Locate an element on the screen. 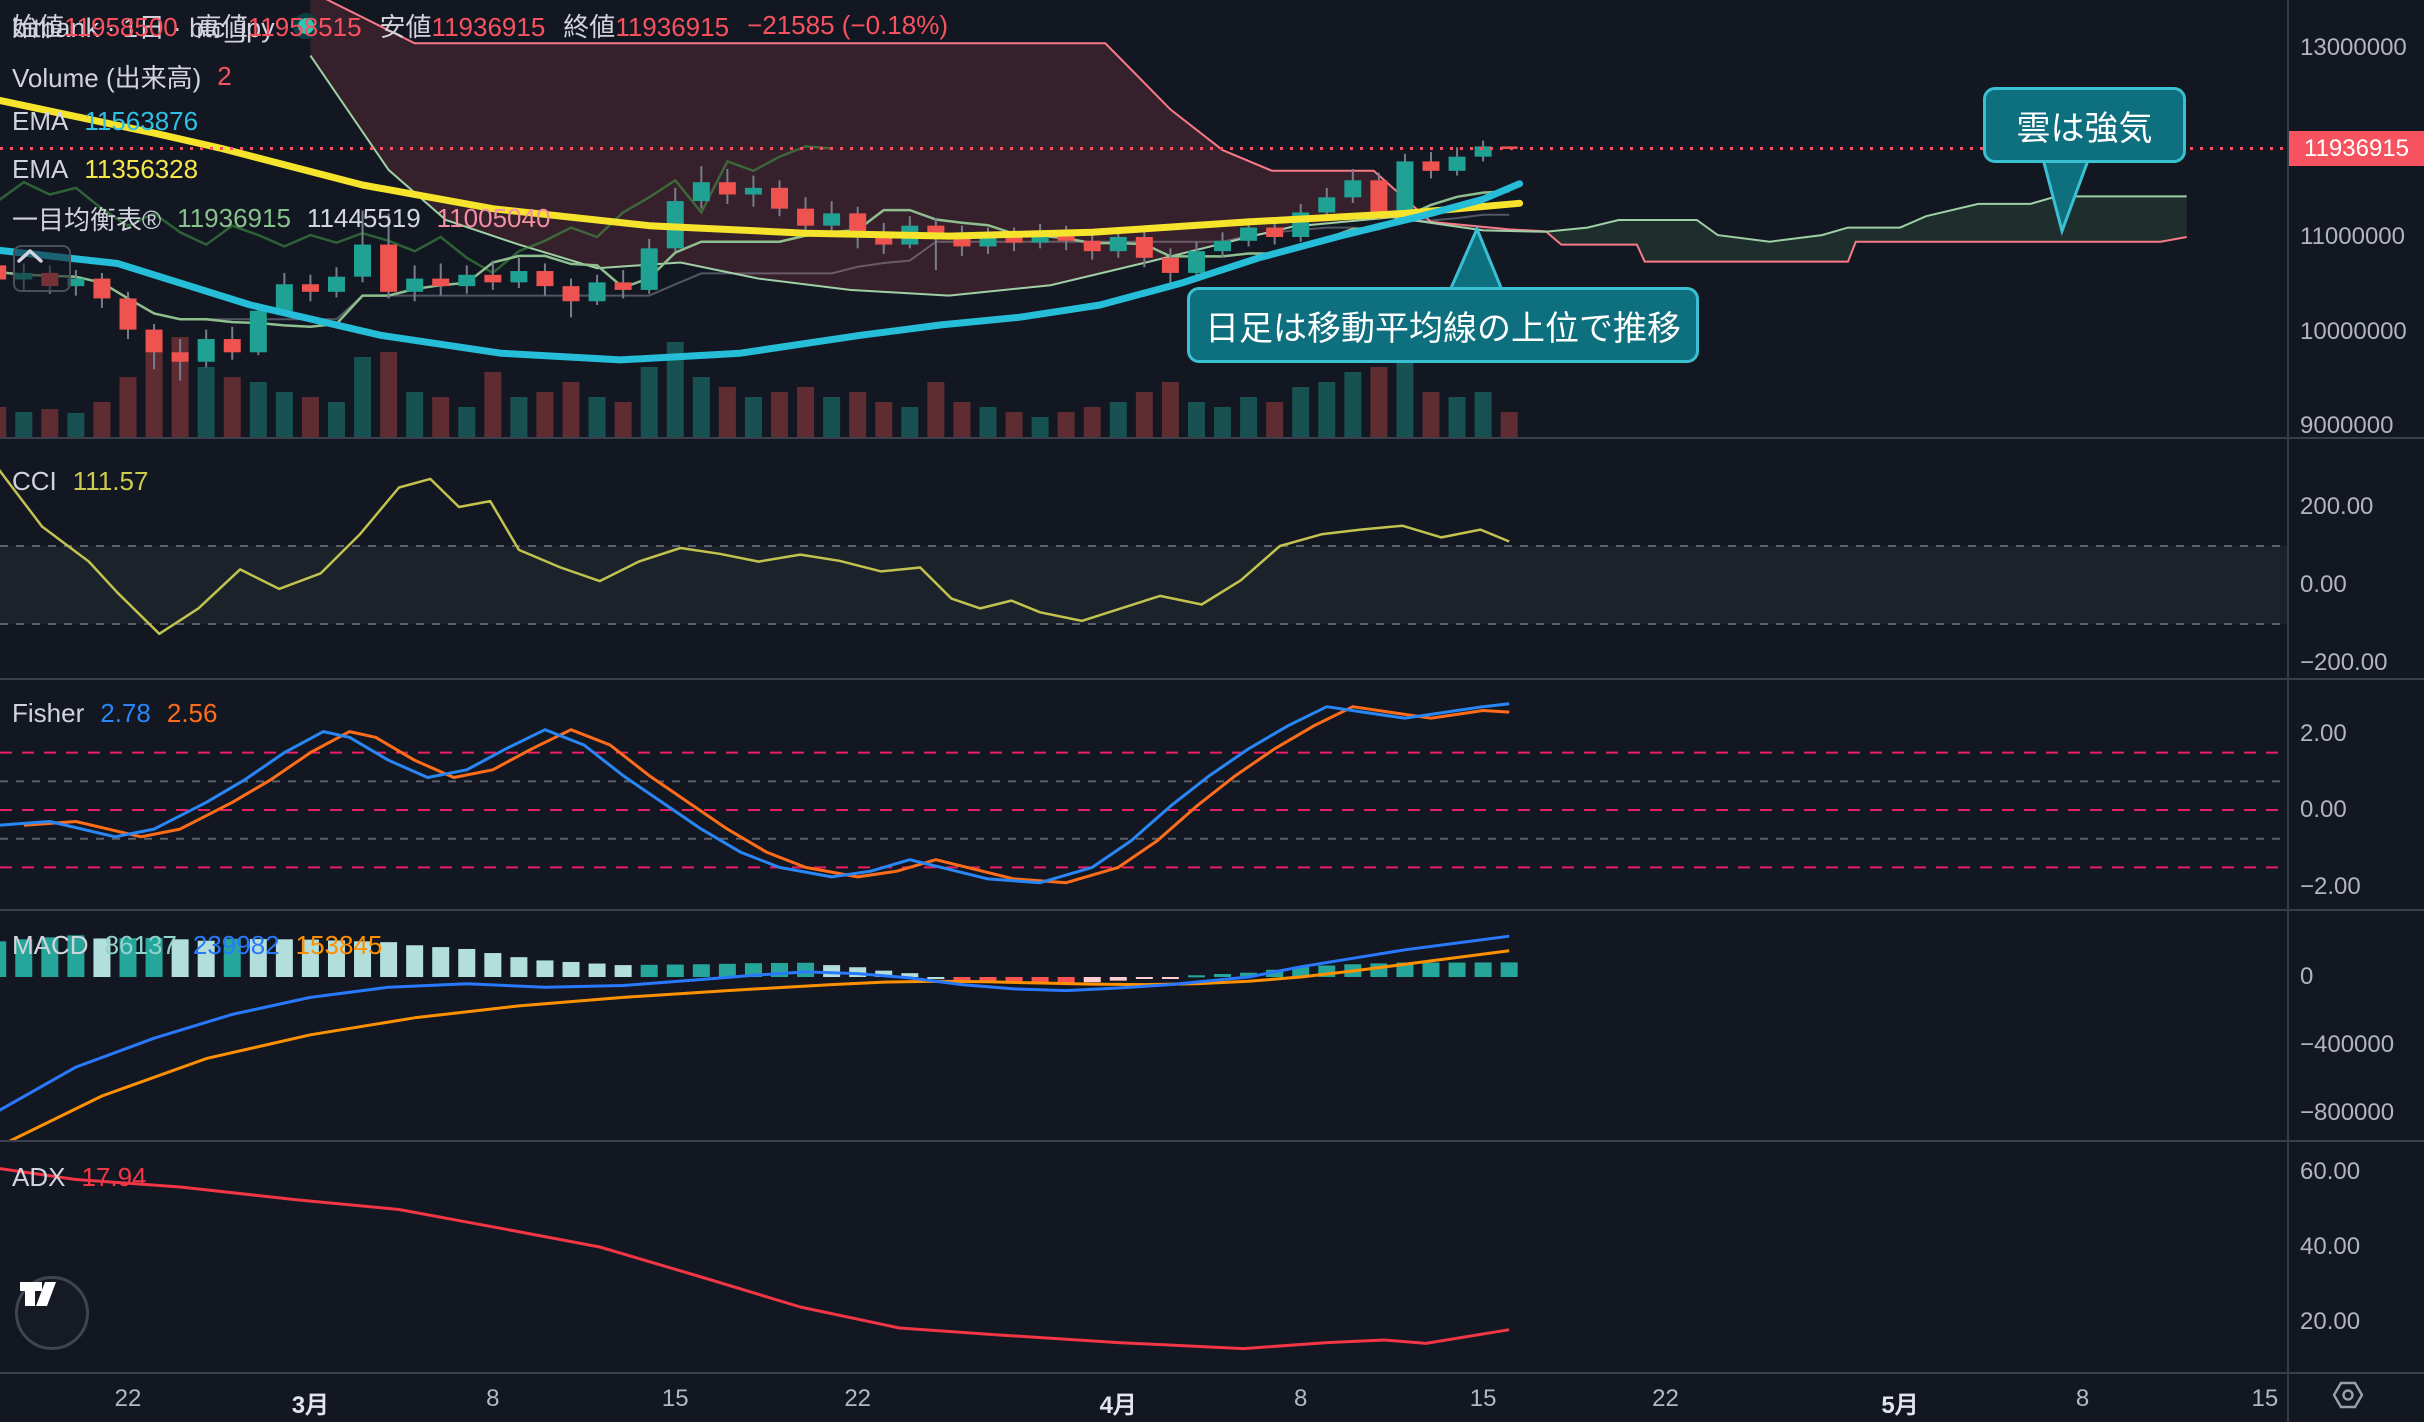 Image resolution: width=2424 pixels, height=1422 pixels. last-price-tag: 11936915 is located at coordinates (2356, 148).